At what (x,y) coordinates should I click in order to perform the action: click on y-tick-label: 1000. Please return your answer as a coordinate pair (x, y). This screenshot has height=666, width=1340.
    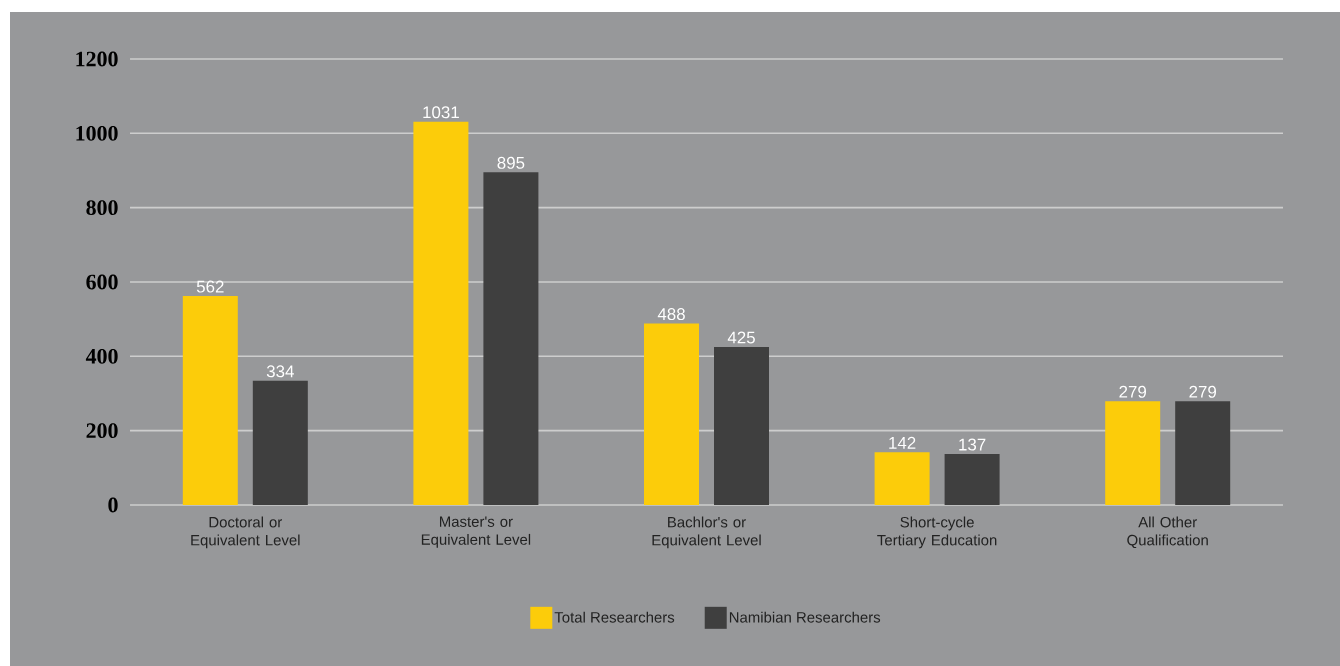
    Looking at the image, I should click on (97, 133).